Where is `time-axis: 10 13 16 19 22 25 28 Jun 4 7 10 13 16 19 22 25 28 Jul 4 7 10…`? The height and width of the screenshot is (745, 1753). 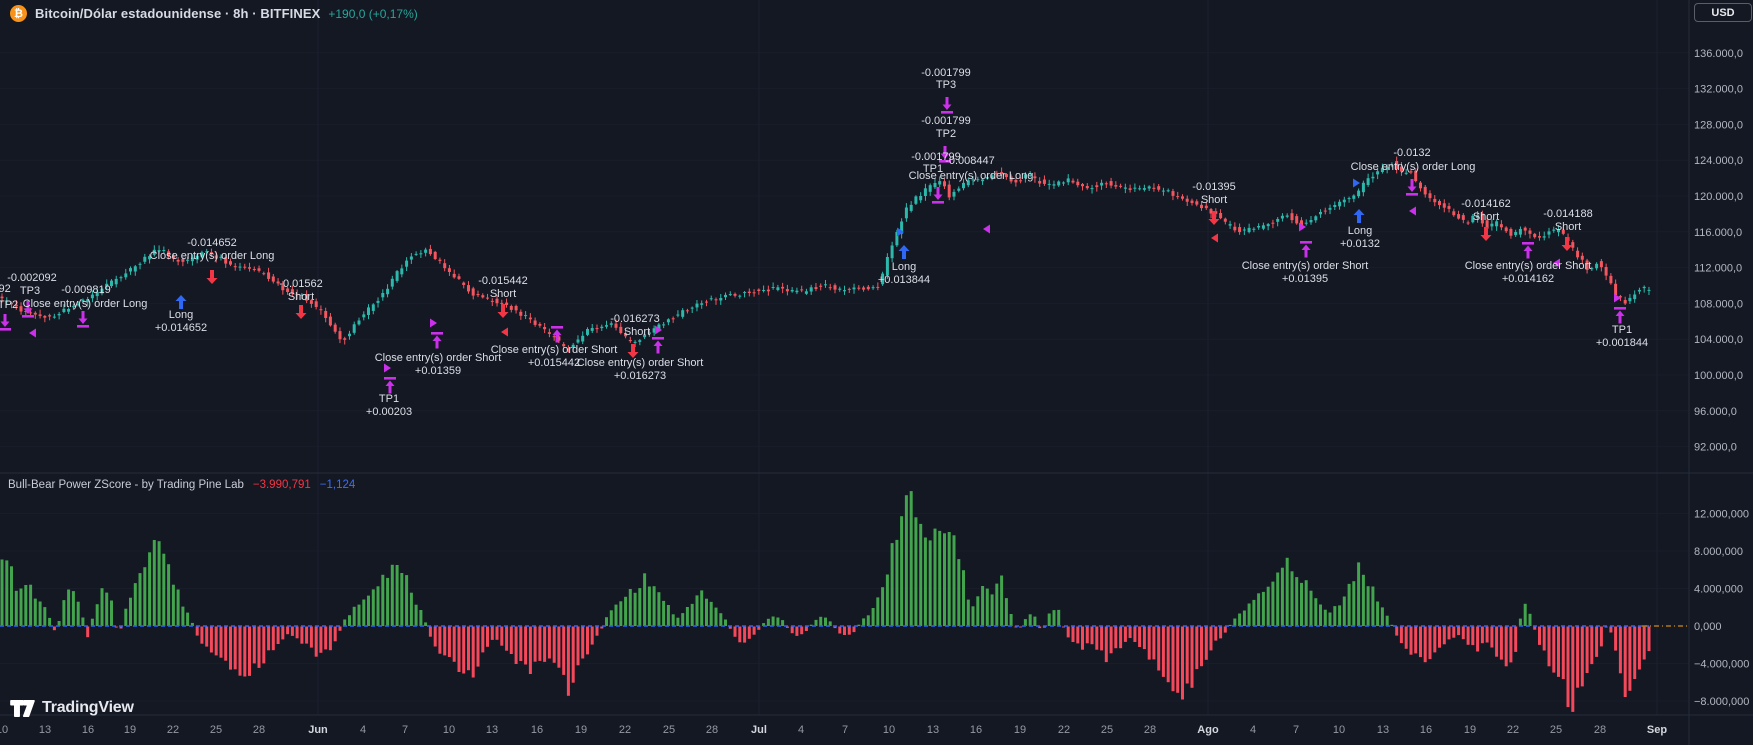 time-axis: 10 13 16 19 22 25 28 Jun 4 7 10 13 16 19 22 25 28 Jul 4 7 10… is located at coordinates (833, 730).